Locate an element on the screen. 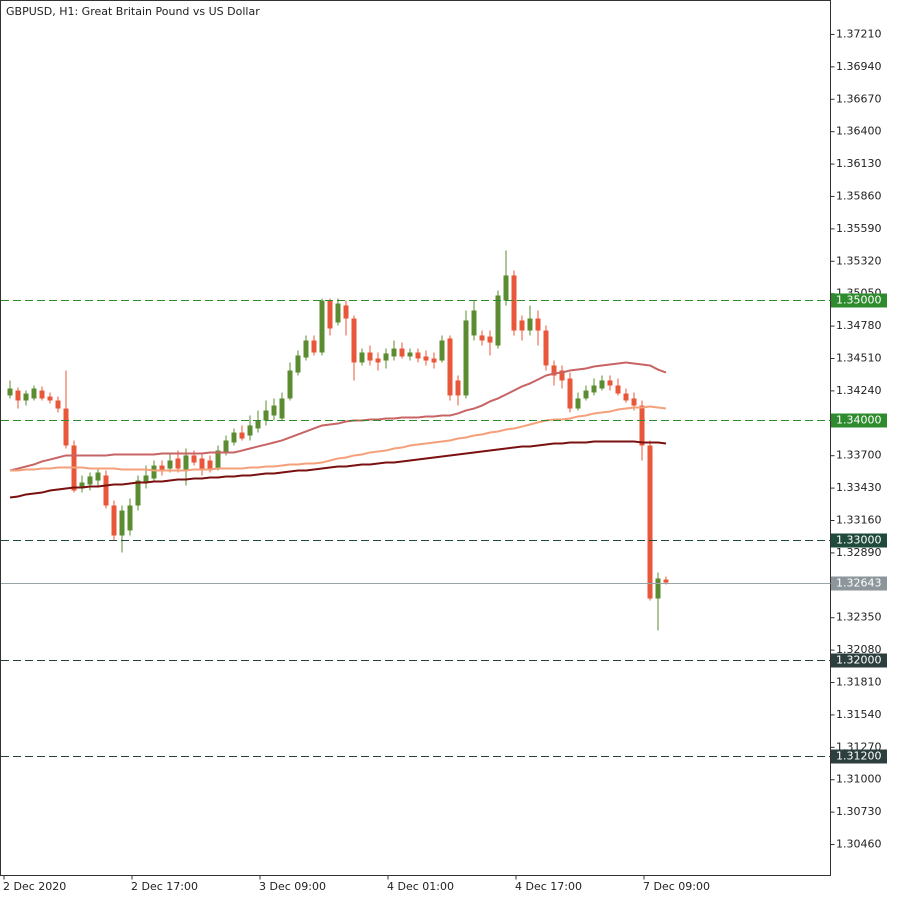 The image size is (900, 900). level-label: 1.31200 is located at coordinates (859, 756).